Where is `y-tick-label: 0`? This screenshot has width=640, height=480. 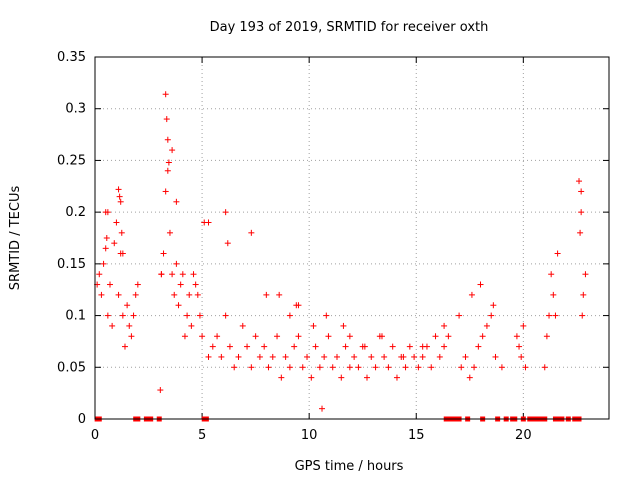 y-tick-label: 0 is located at coordinates (82, 419).